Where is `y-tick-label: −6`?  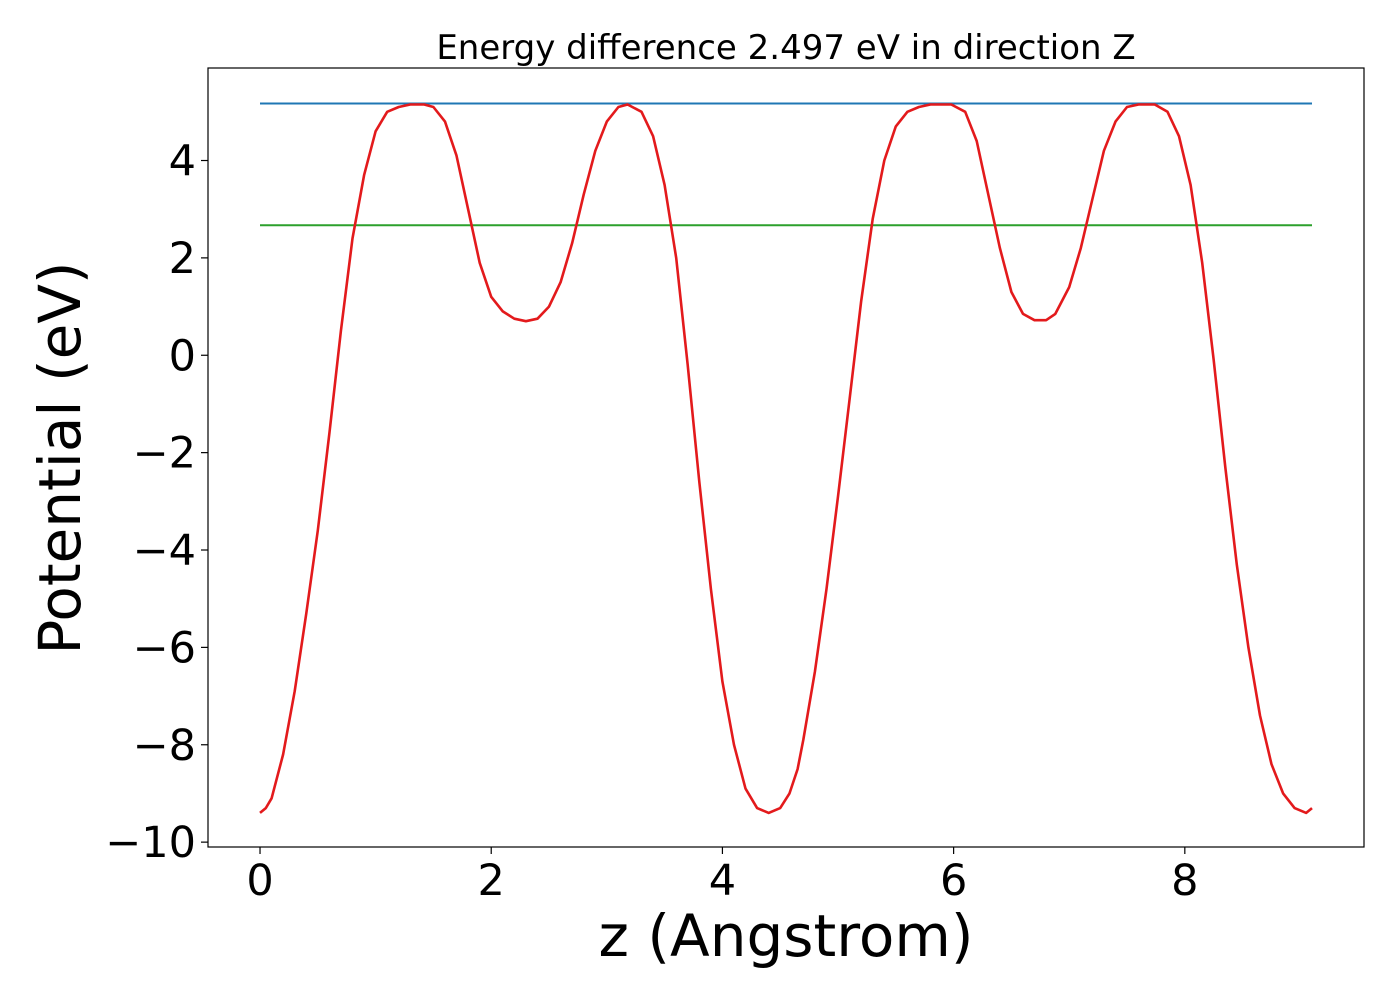
y-tick-label: −6 is located at coordinates (164, 648).